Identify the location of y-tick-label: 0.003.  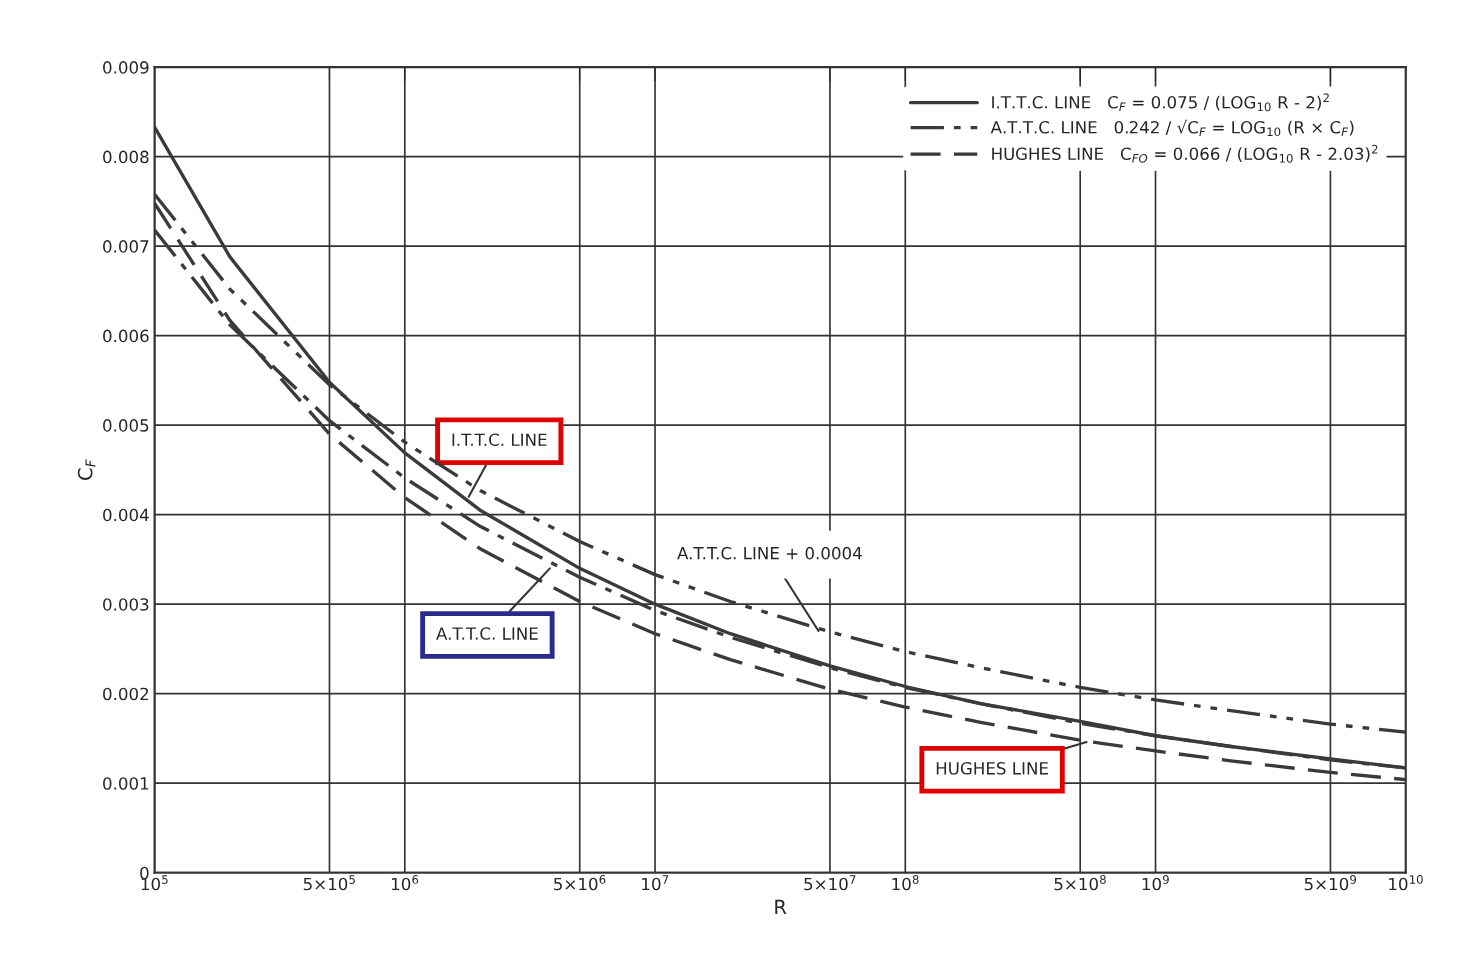
(126, 604).